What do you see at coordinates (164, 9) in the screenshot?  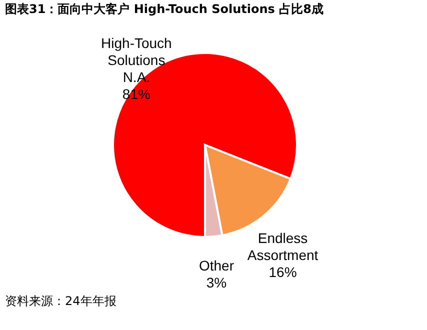 I see `chart-title: 图表31：面向中大客户 High-Touch Solutions 占比8成` at bounding box center [164, 9].